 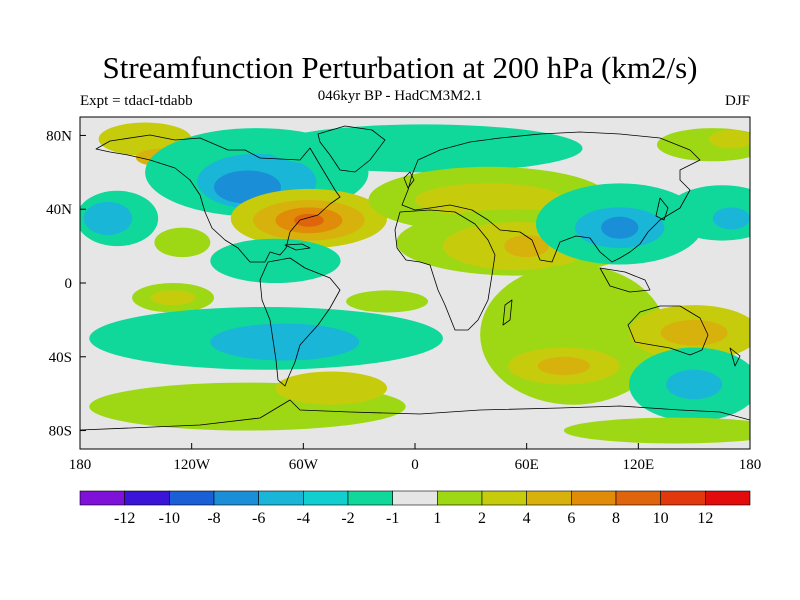 I want to click on x-tick-label: 120E, so click(x=638, y=465).